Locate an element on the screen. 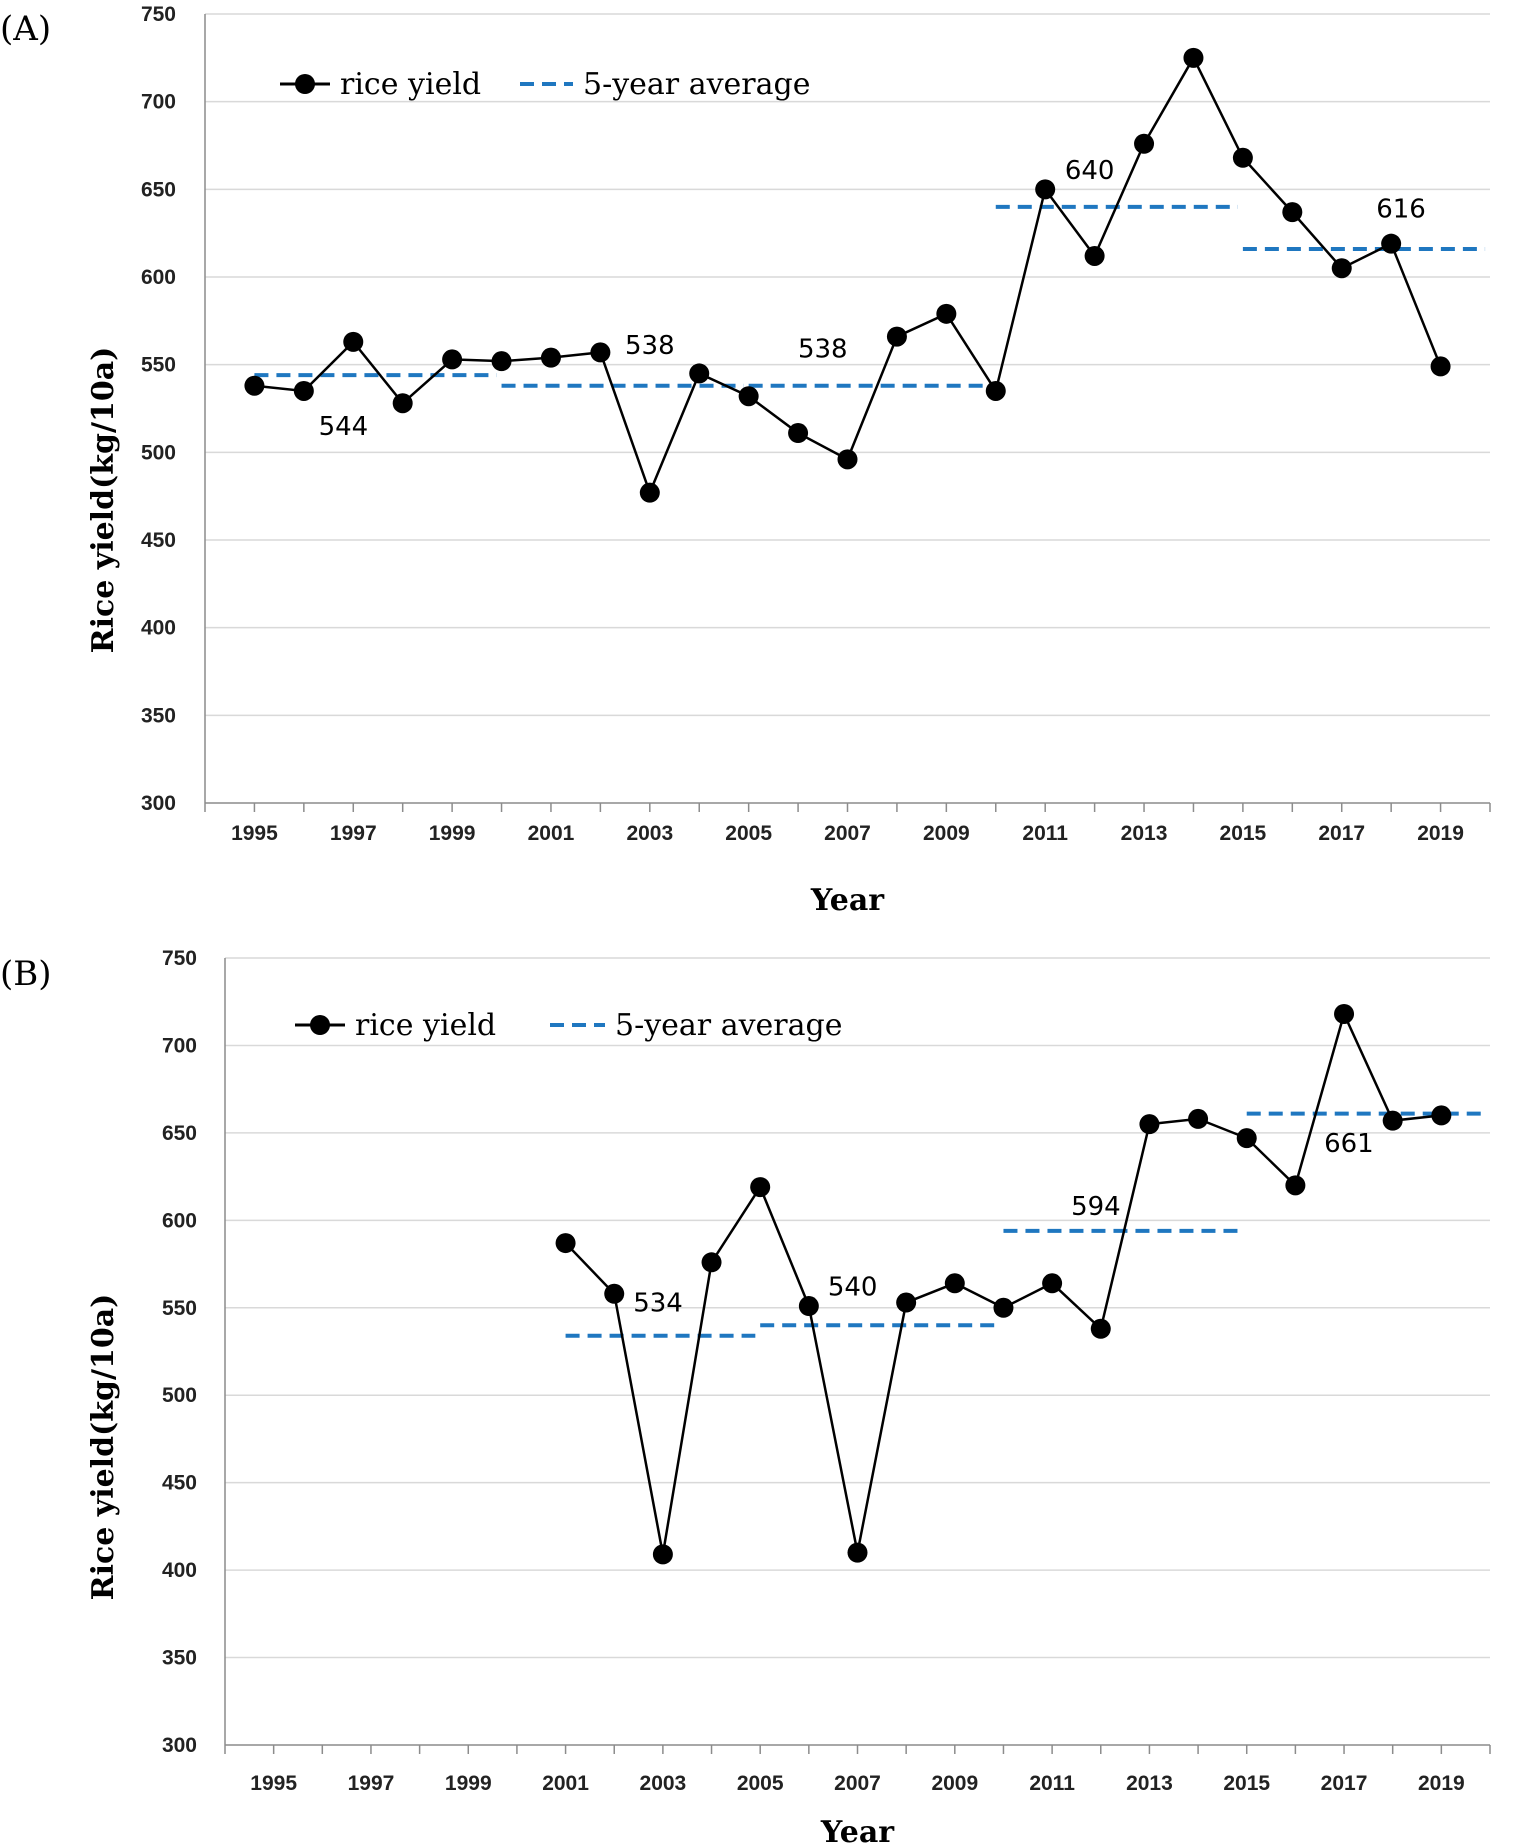  y-tick-label: 550 is located at coordinates (179, 1308).